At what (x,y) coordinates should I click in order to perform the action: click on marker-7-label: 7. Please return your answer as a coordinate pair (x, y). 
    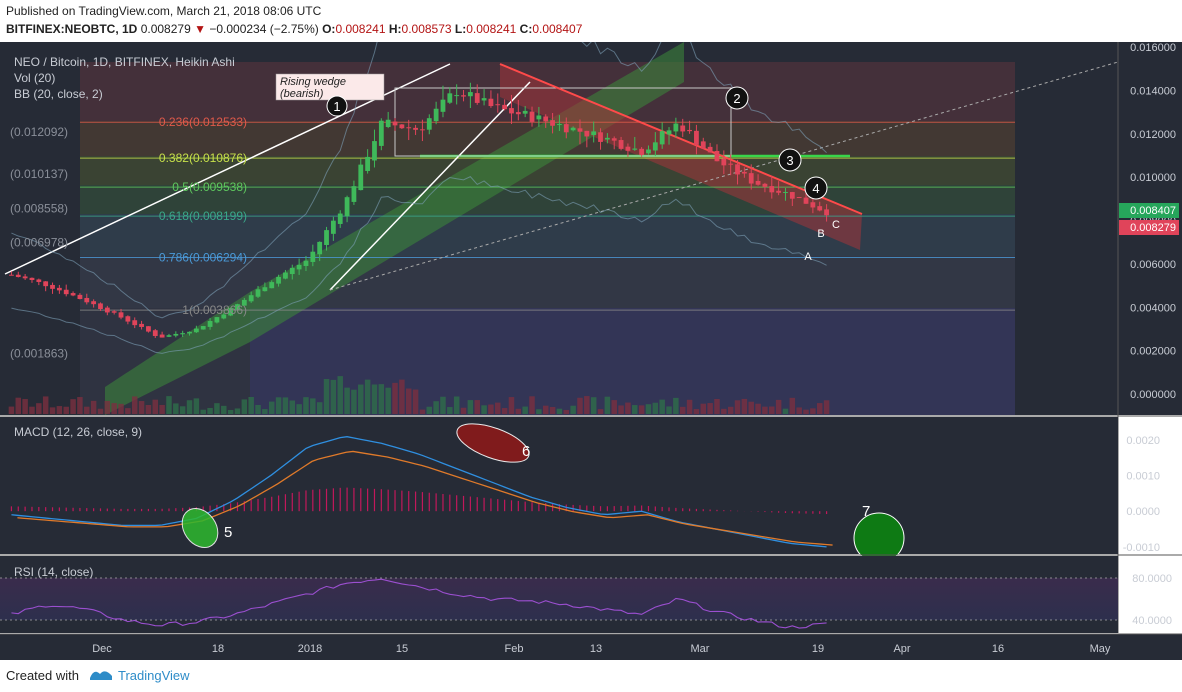
    Looking at the image, I should click on (866, 511).